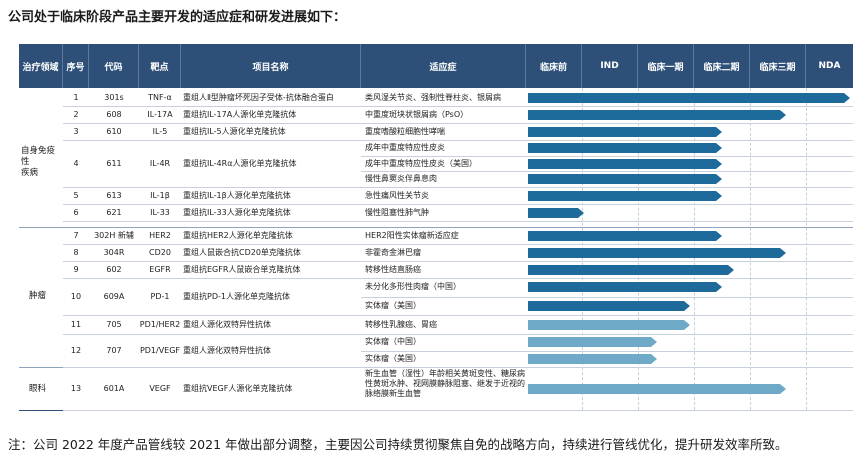  Describe the element at coordinates (160, 324) in the screenshot. I see `row-target: PD1/HER2` at that location.